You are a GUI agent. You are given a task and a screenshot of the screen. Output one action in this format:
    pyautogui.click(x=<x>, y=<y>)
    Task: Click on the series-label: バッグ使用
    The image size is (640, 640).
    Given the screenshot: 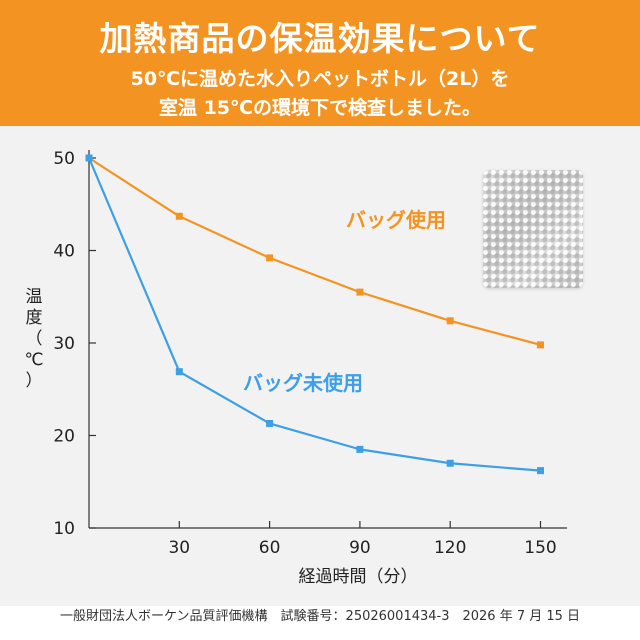 What is the action you would take?
    pyautogui.click(x=396, y=220)
    